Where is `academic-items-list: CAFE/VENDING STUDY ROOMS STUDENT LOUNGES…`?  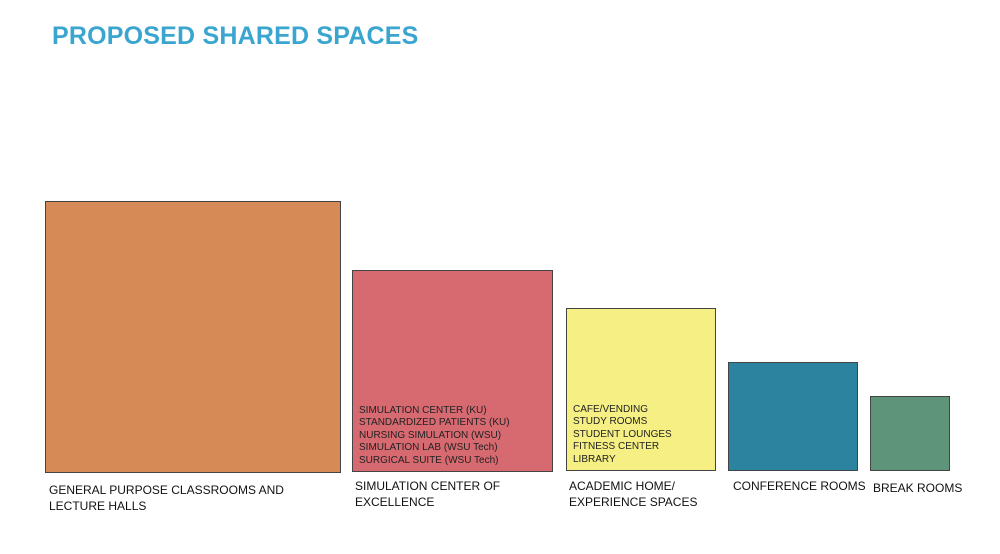 academic-items-list: CAFE/VENDING STUDY ROOMS STUDENT LOUNGES… is located at coordinates (622, 435).